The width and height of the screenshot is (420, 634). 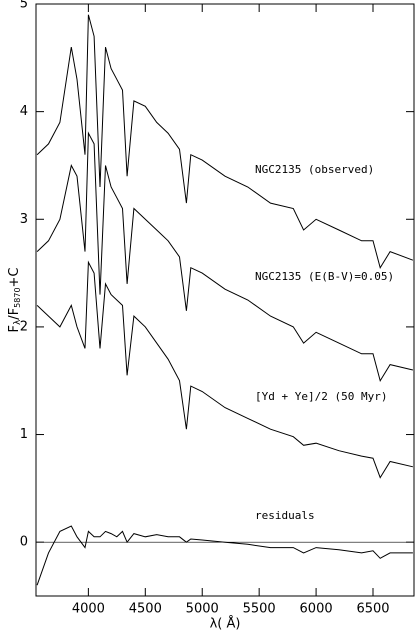 I want to click on series-label: residuals, so click(x=285, y=515).